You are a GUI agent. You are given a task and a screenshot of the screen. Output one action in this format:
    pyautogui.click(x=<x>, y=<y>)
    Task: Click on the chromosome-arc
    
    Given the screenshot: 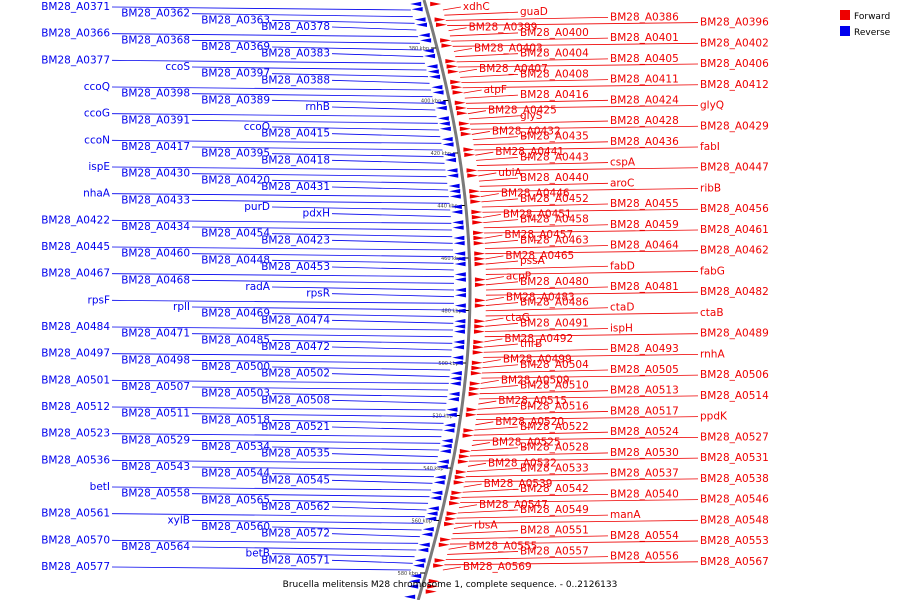 What is the action you would take?
    pyautogui.click(x=444, y=300)
    